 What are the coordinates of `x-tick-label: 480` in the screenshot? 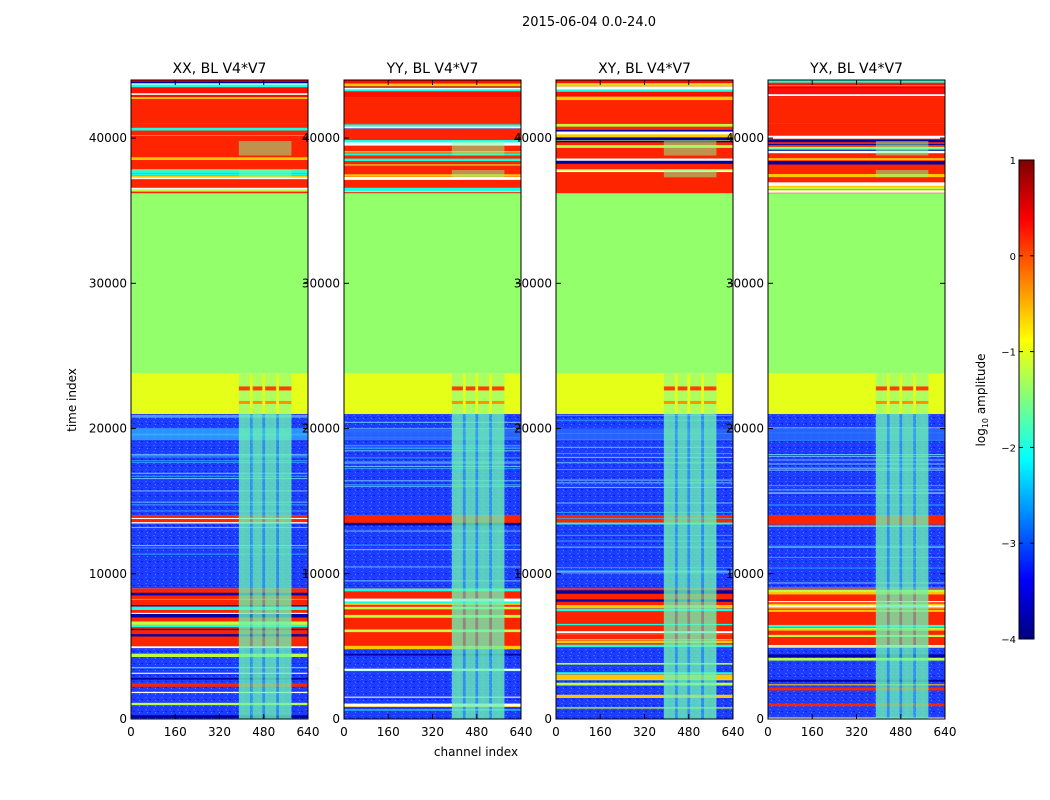 It's located at (263, 732).